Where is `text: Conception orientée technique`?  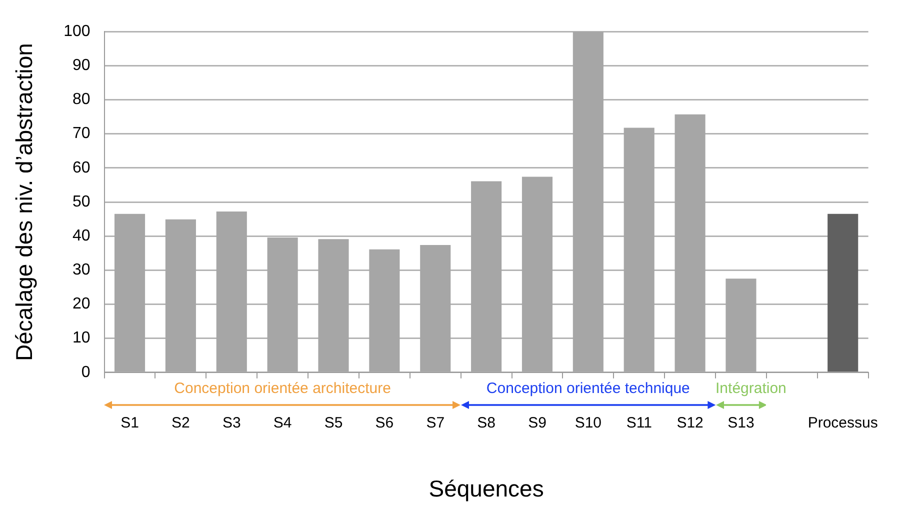
text: Conception orientée technique is located at coordinates (588, 389).